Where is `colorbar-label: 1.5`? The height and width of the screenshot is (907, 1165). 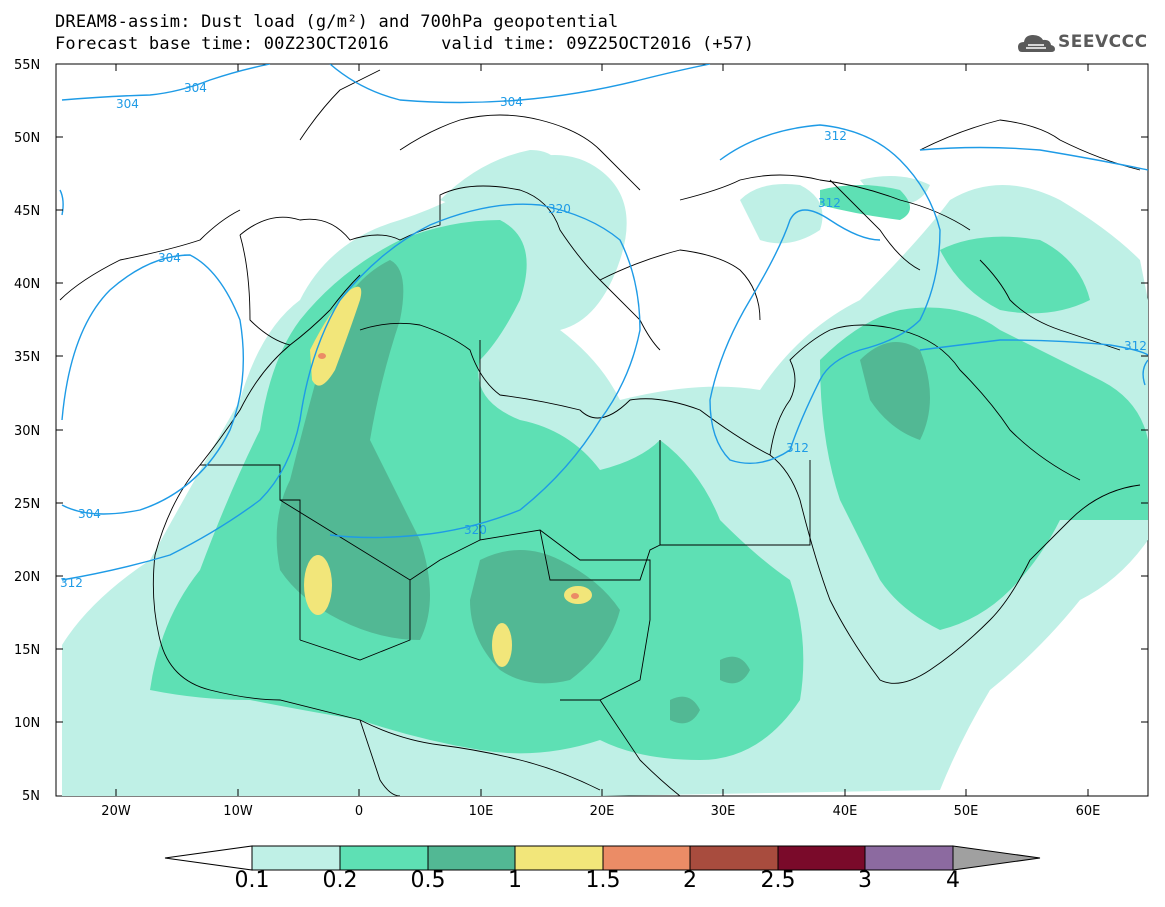 colorbar-label: 1.5 is located at coordinates (603, 880).